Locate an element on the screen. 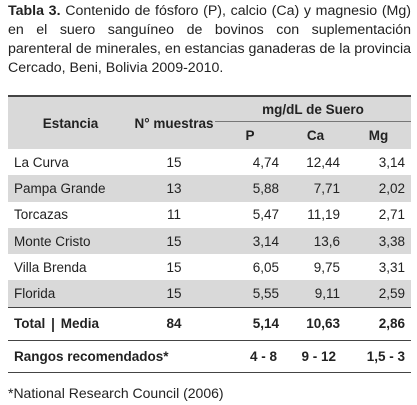 Image resolution: width=417 pixels, height=405 pixels. cell: 9 - 12 is located at coordinates (315, 356).